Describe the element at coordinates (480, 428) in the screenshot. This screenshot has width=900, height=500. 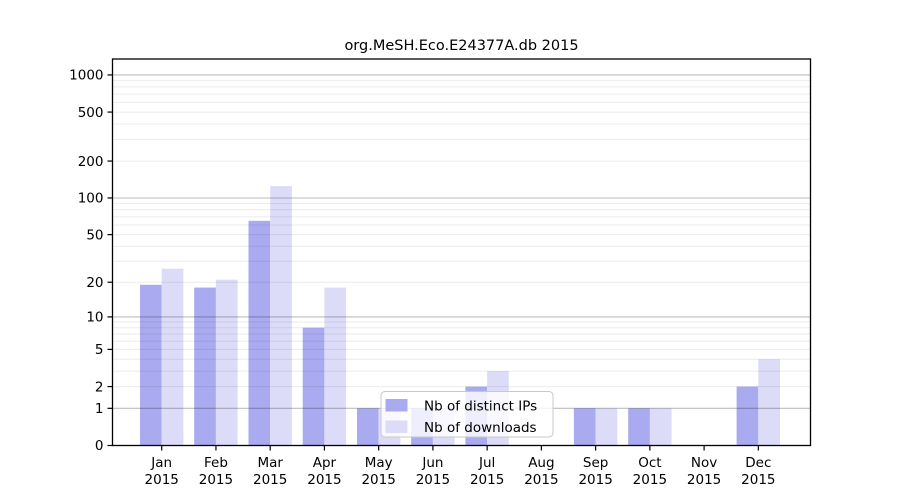
I see `legend-label-downloads: Nb of downloads` at that location.